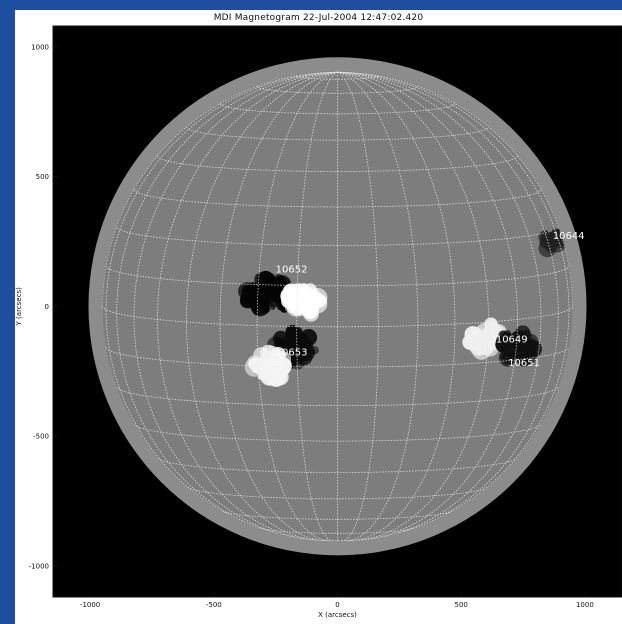  What do you see at coordinates (585, 605) in the screenshot?
I see `x-tick-label: 1000` at bounding box center [585, 605].